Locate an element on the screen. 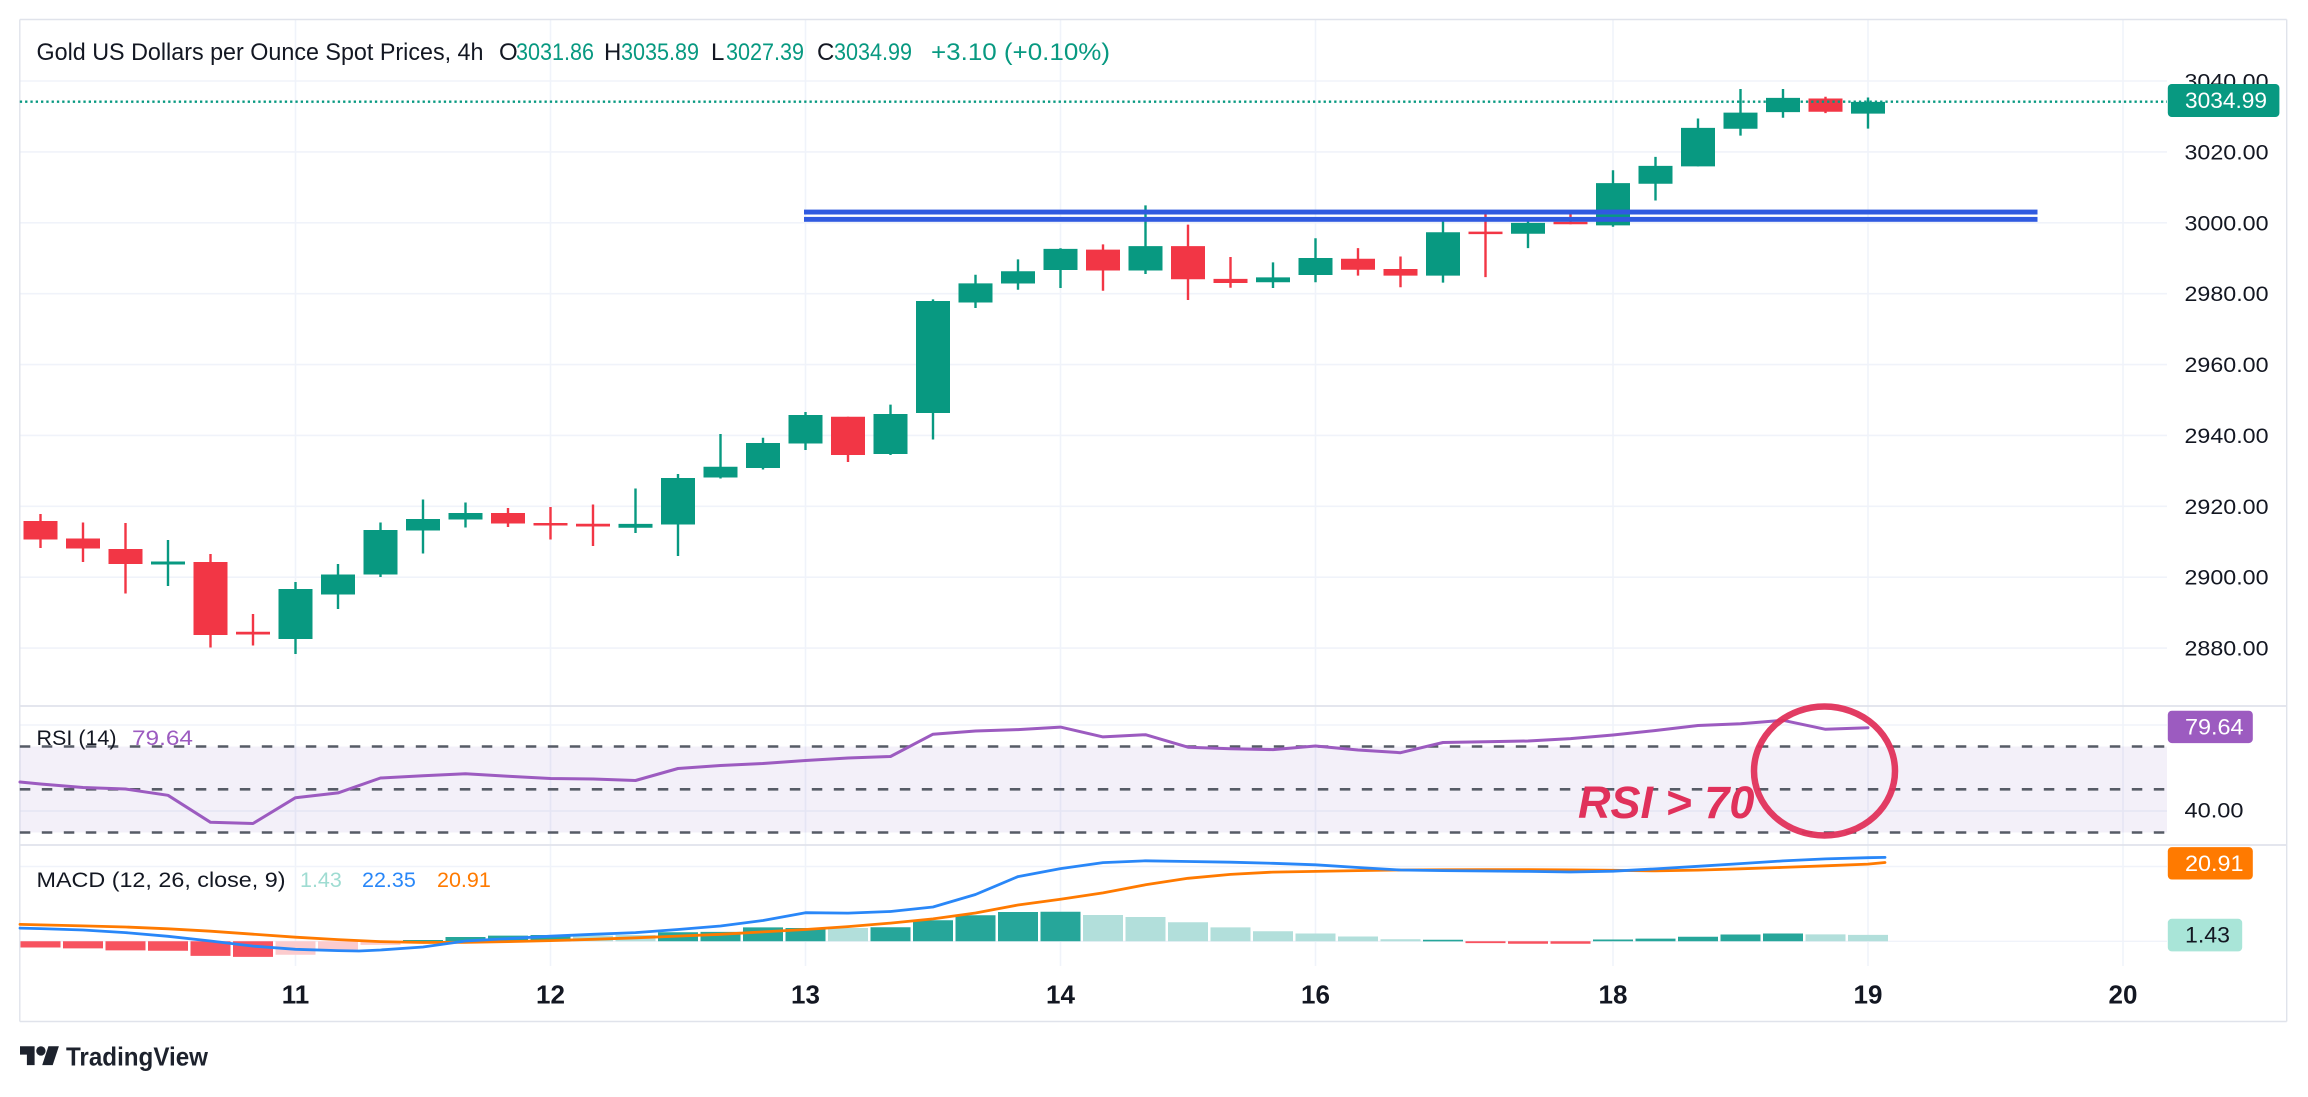  svg-text: RSI > 70 is located at coordinates (1666, 802).